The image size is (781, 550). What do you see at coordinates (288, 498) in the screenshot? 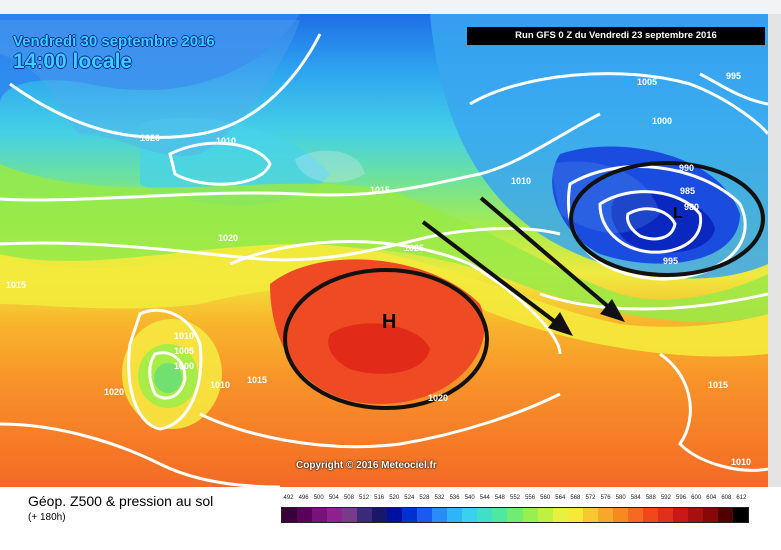
I see `legend-tick: 492` at bounding box center [288, 498].